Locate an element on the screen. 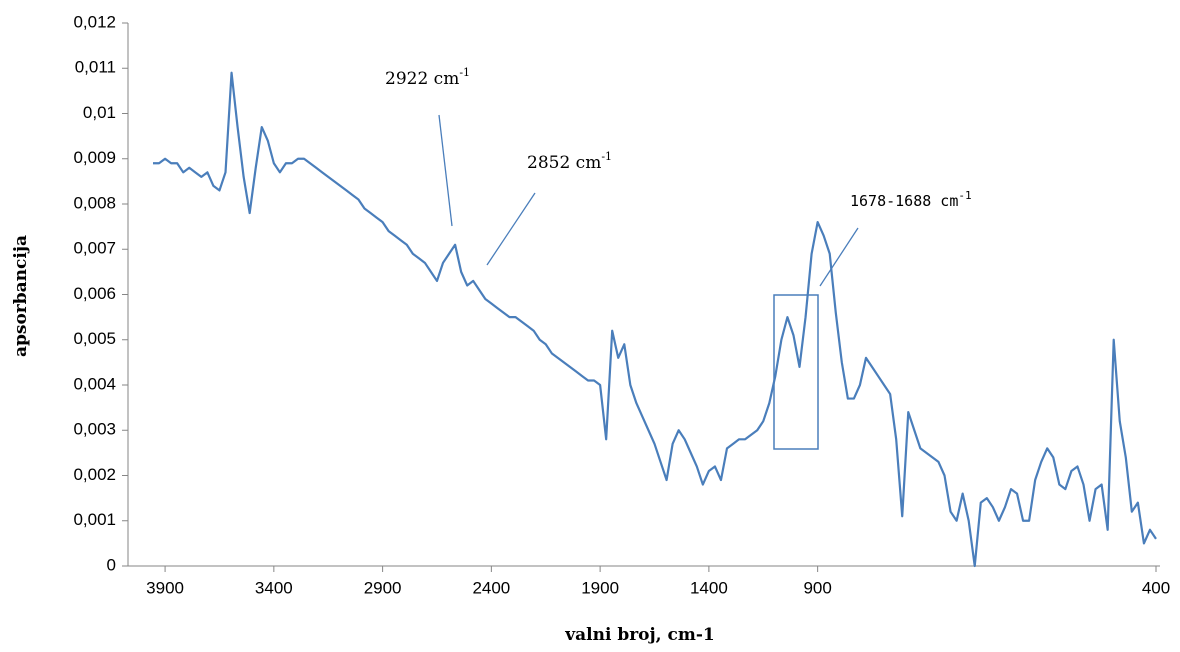 The height and width of the screenshot is (652, 1180). y-tick-label: 0,011 is located at coordinates (95, 67).